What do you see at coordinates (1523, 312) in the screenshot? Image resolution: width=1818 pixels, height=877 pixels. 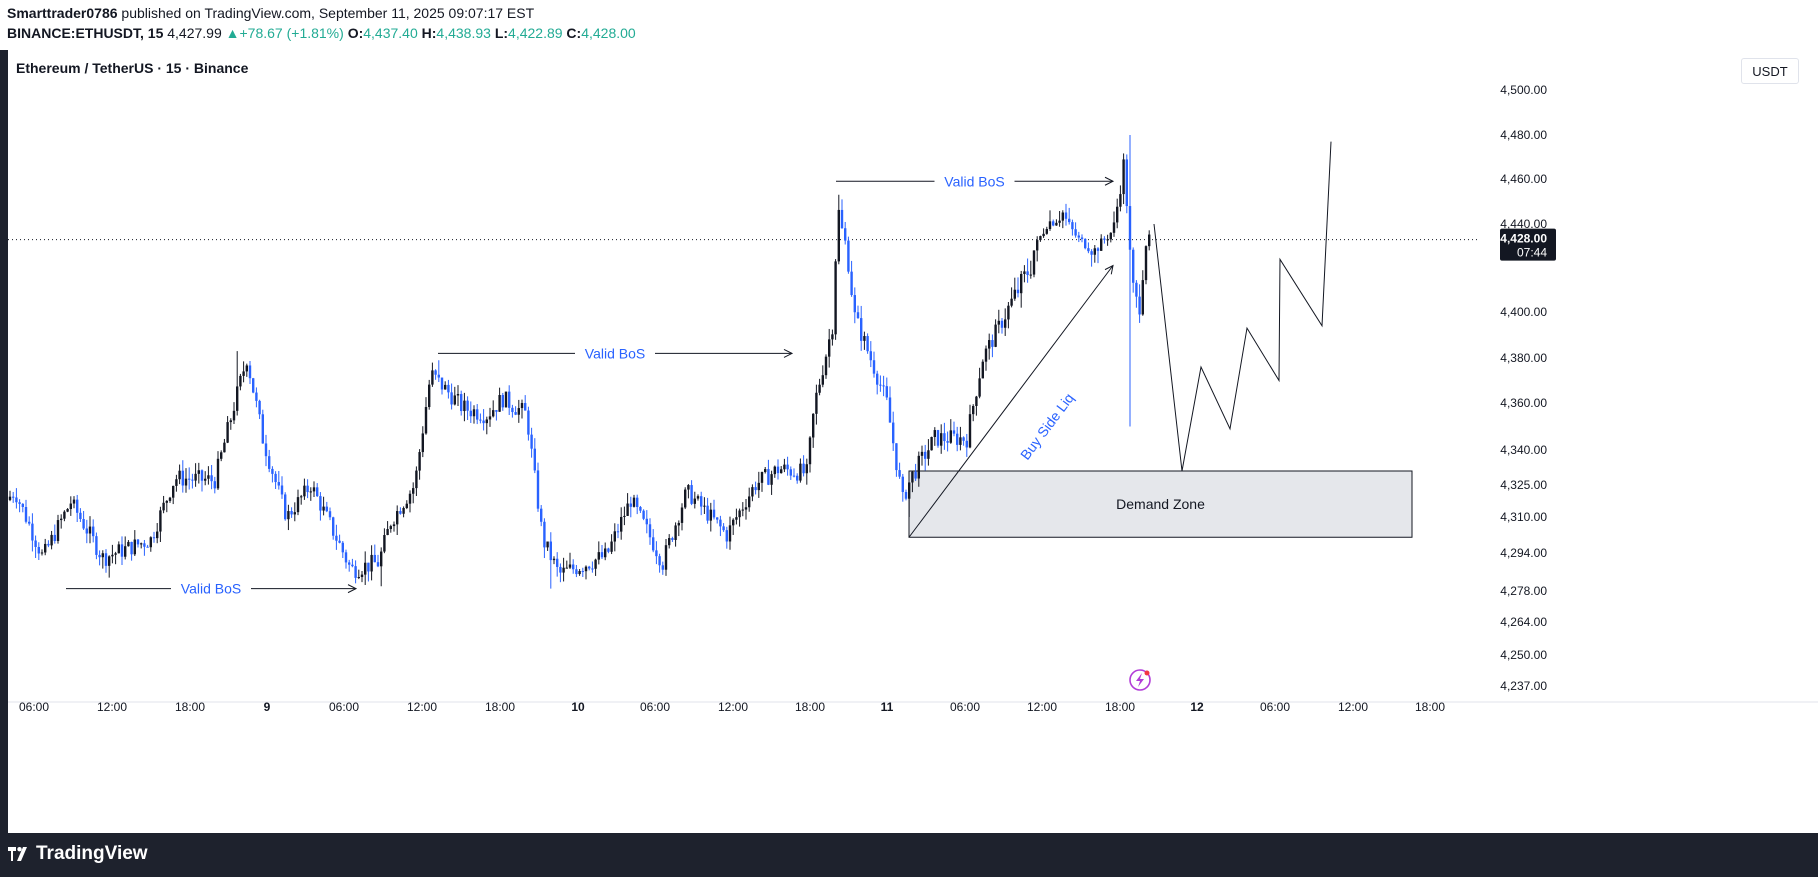 I see `price-tick-label: 4,400.00` at bounding box center [1523, 312].